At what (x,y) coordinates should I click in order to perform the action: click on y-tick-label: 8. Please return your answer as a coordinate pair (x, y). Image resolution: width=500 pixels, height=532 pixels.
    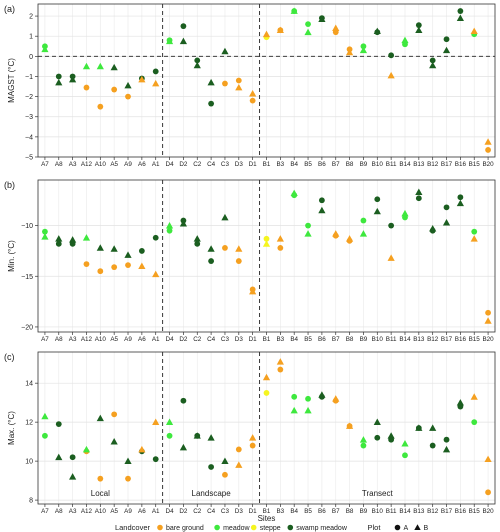
    Looking at the image, I should click on (31, 501).